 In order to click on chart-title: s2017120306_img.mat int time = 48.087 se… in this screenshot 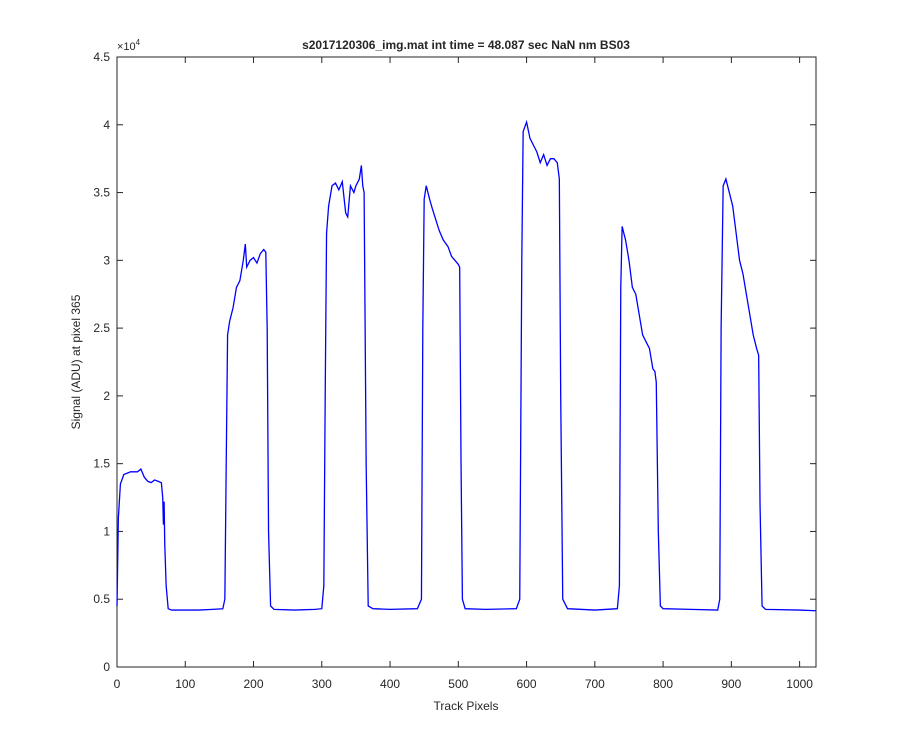, I will do `click(466, 45)`.